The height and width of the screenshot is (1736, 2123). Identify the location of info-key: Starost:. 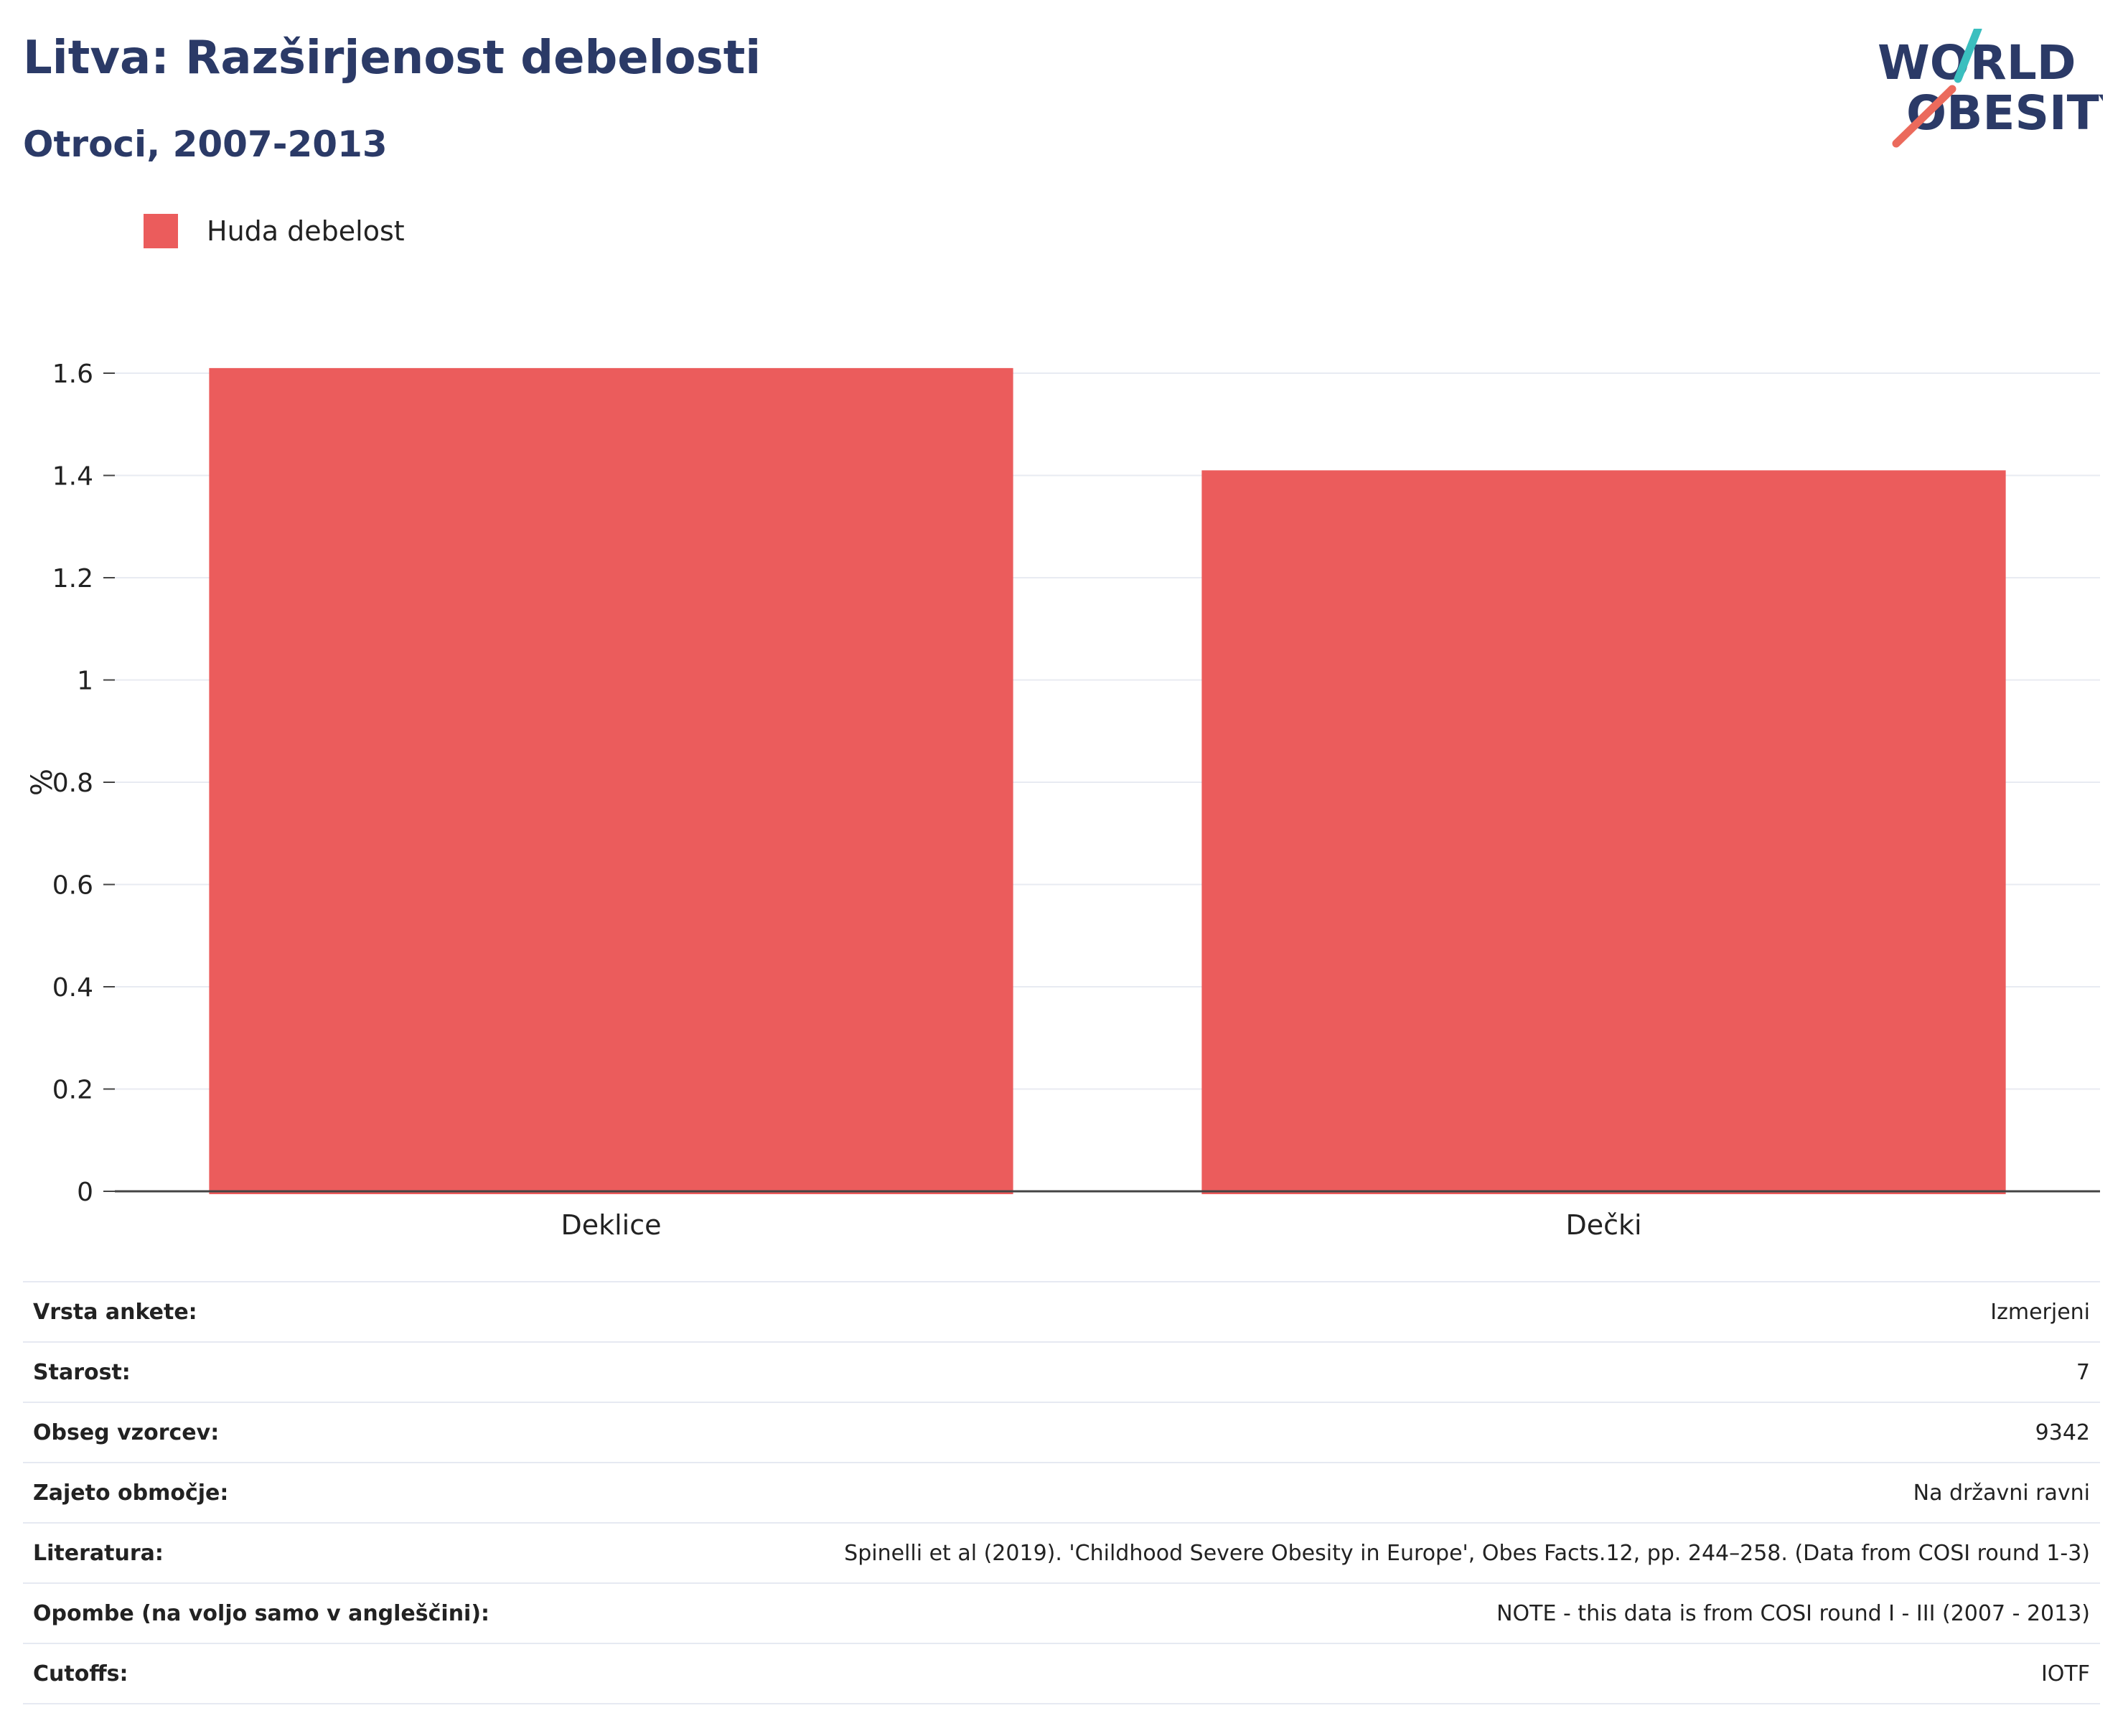
(307, 1371).